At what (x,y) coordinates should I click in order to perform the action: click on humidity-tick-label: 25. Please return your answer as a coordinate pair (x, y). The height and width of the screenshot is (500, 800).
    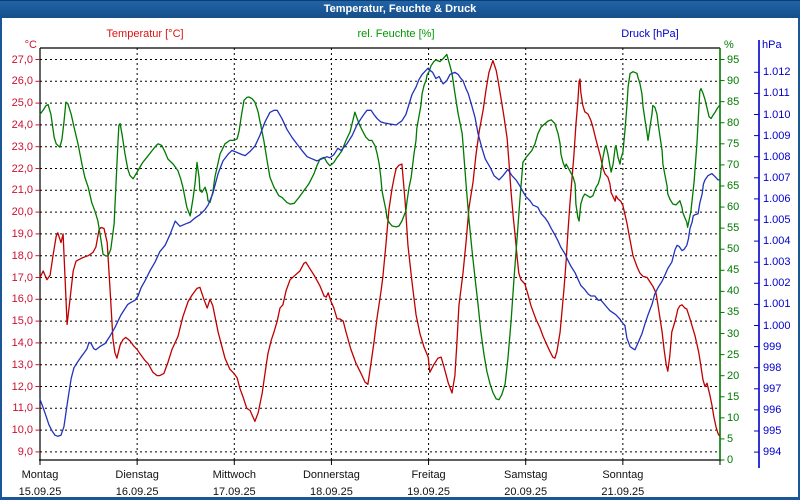
    Looking at the image, I should click on (733, 355).